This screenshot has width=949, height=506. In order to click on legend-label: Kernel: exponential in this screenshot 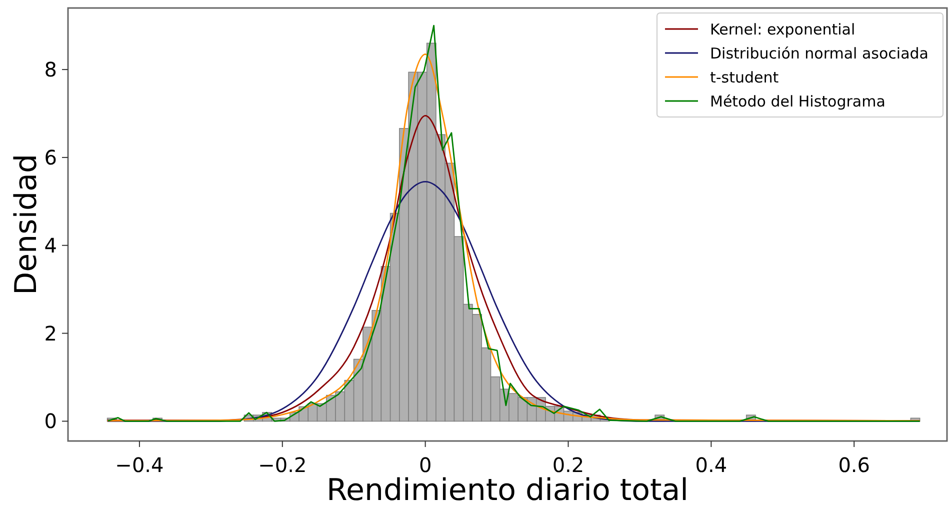, I will do `click(783, 29)`.